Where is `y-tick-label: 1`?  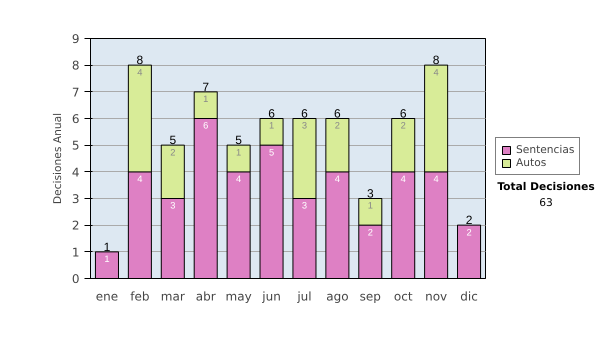 y-tick-label: 1 is located at coordinates (76, 252).